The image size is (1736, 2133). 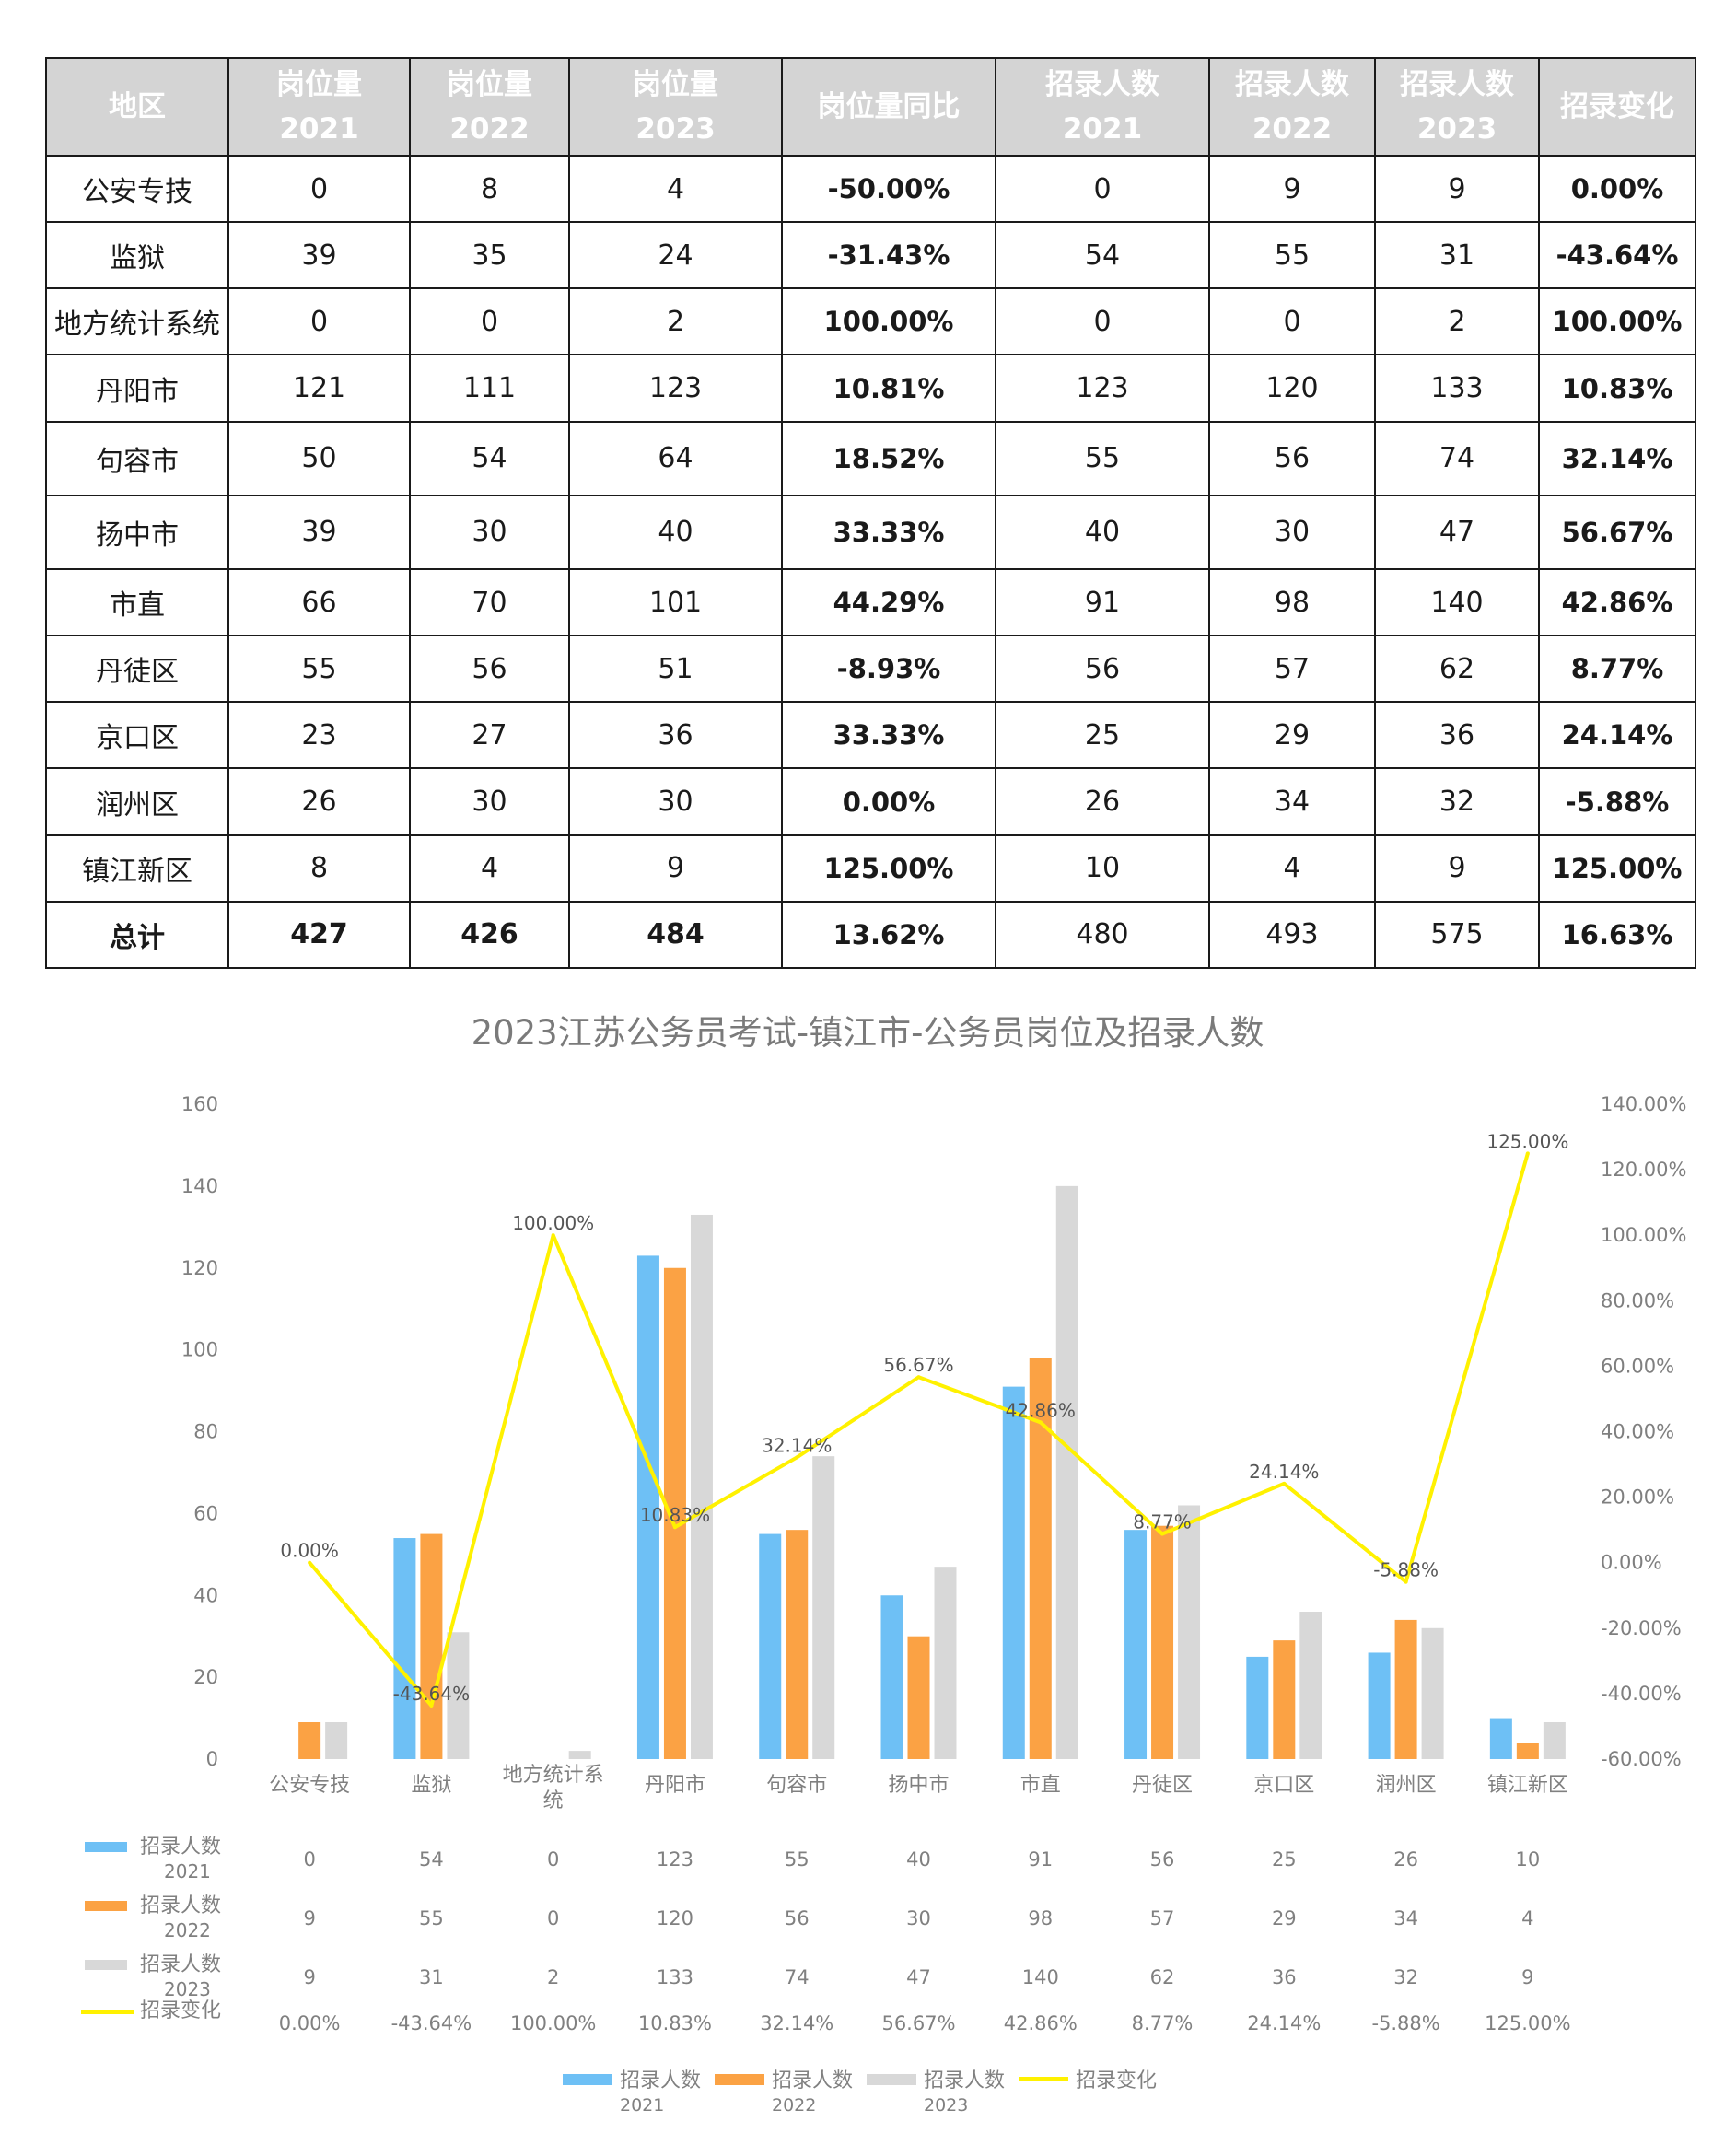 What do you see at coordinates (489, 388) in the screenshot?
I see `value-cell: 111` at bounding box center [489, 388].